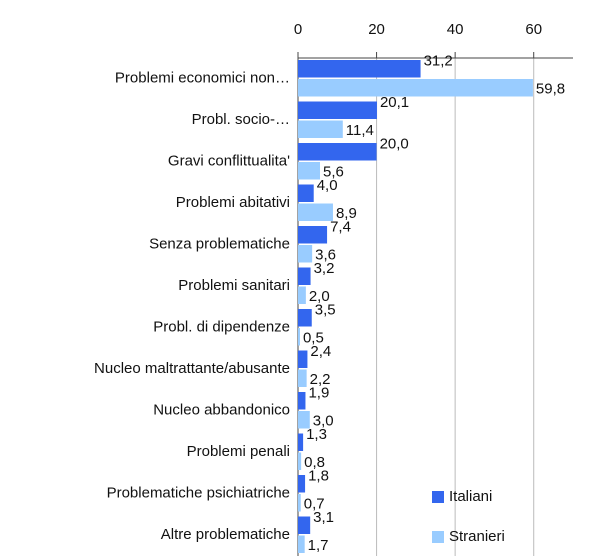  What do you see at coordinates (318, 476) in the screenshot?
I see `value-label: 1,8` at bounding box center [318, 476].